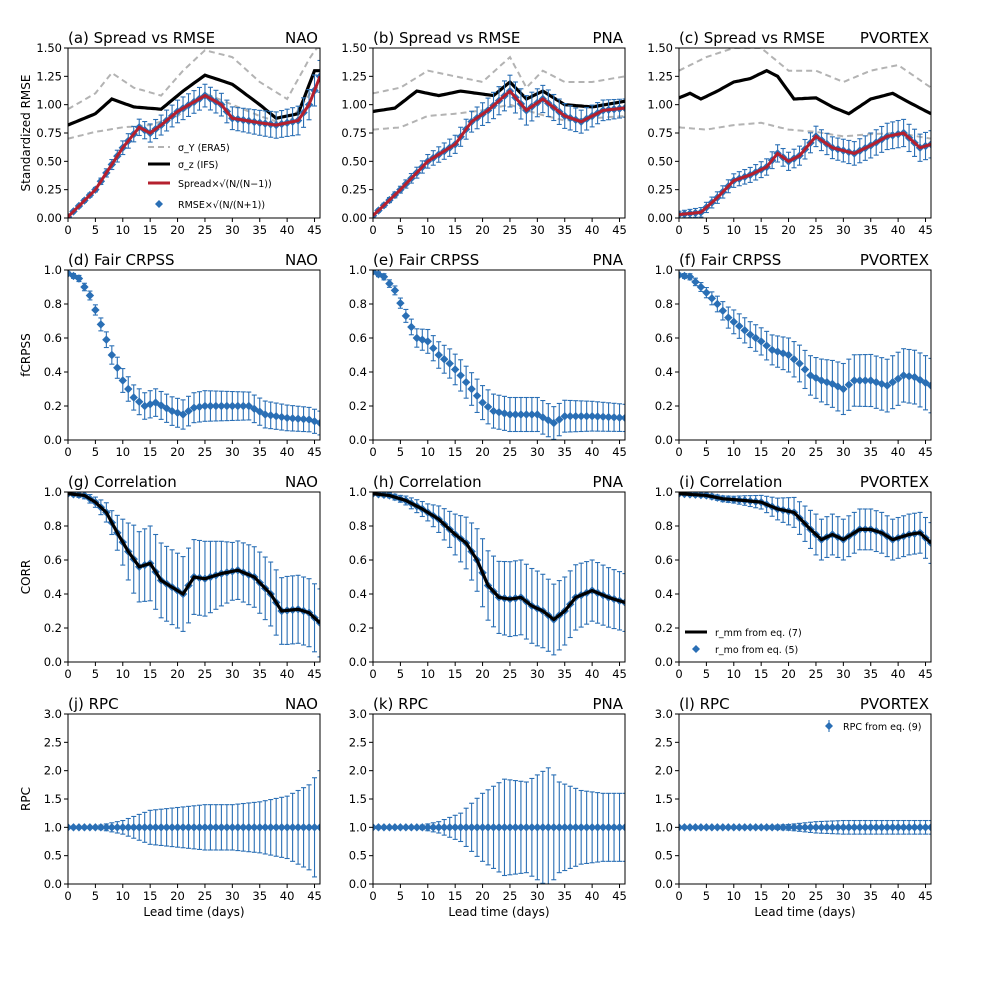 Image resolution: width=981 pixels, height=981 pixels. I want to click on y-tick-label: 0.50, so click(660, 161).